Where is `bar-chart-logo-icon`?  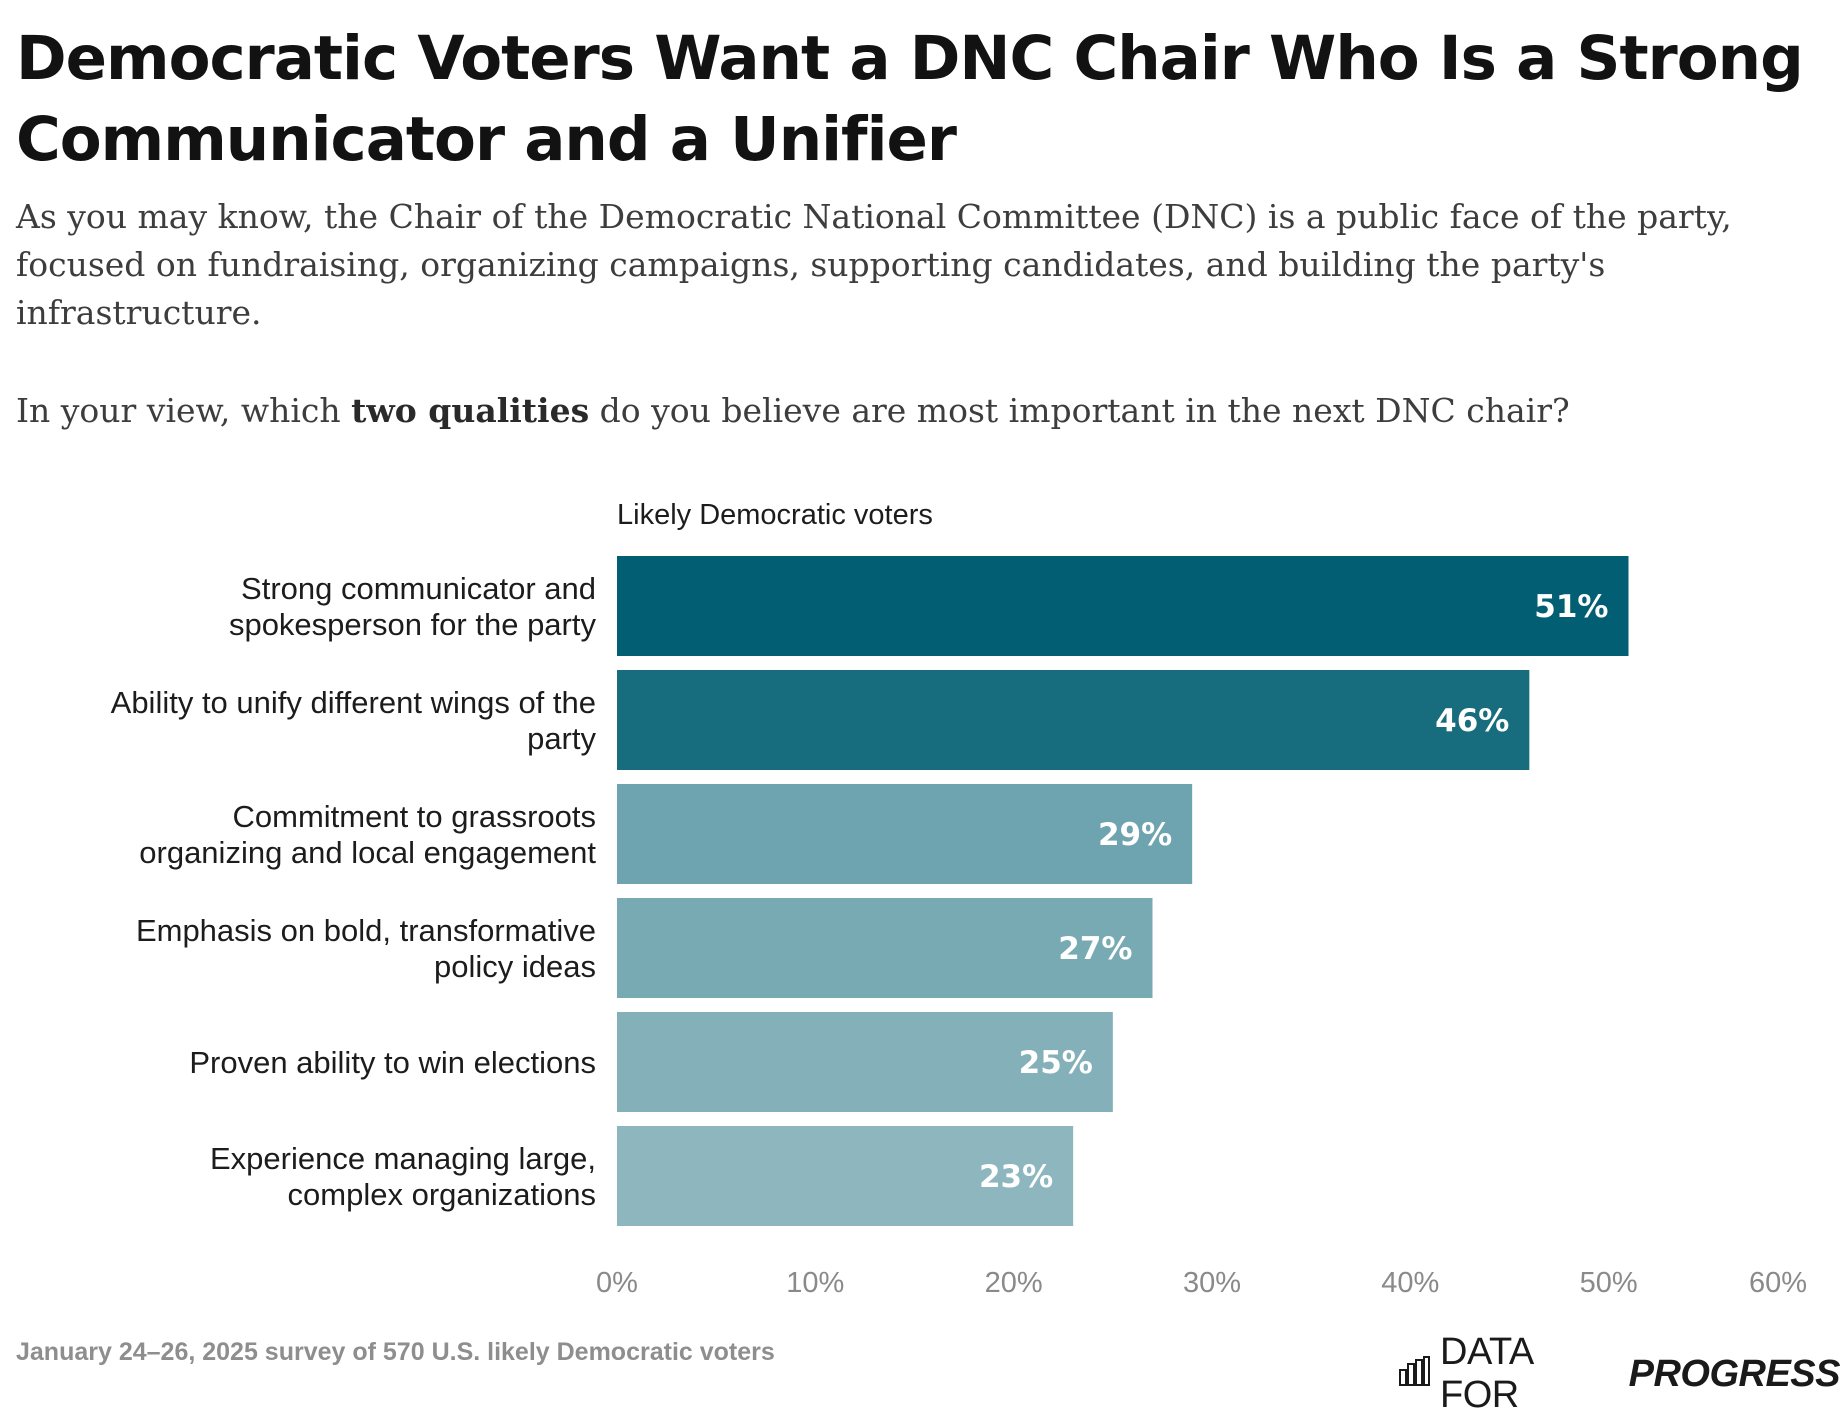
bar-chart-logo-icon is located at coordinates (1414, 1374).